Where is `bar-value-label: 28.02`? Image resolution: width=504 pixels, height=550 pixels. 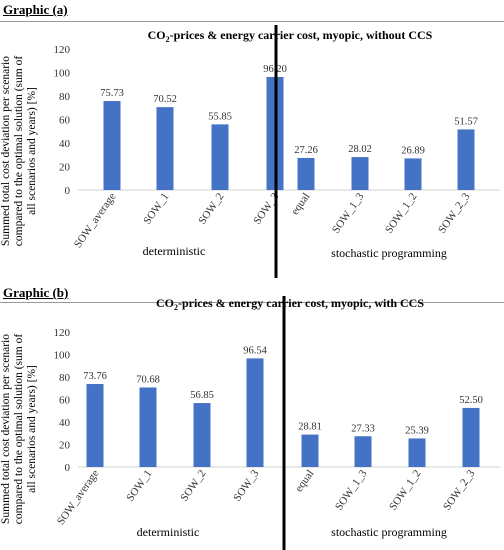
bar-value-label: 28.02 is located at coordinates (360, 149).